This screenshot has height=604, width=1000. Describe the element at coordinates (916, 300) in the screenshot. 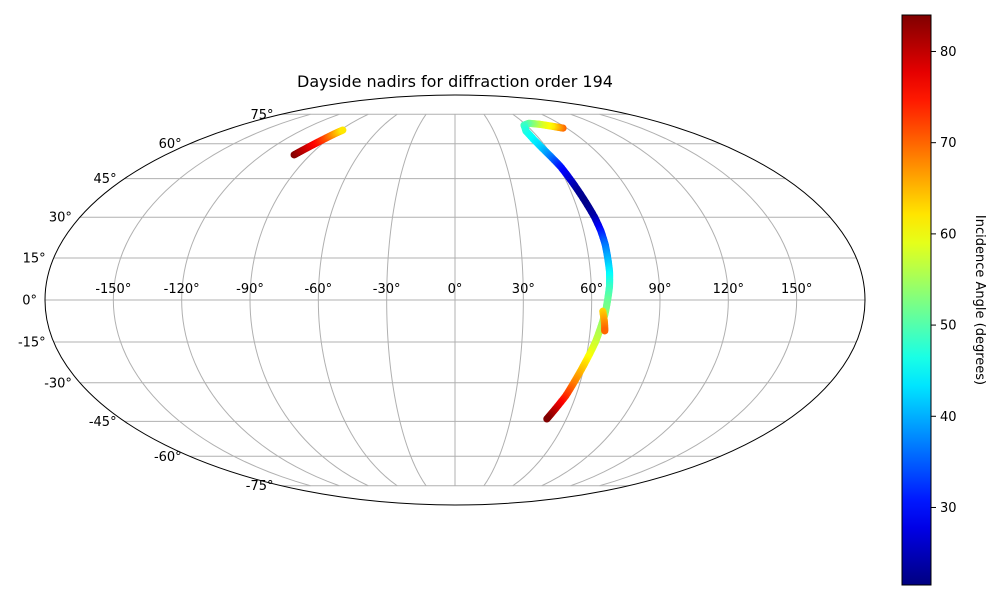

I see `colorbar-gradient` at that location.